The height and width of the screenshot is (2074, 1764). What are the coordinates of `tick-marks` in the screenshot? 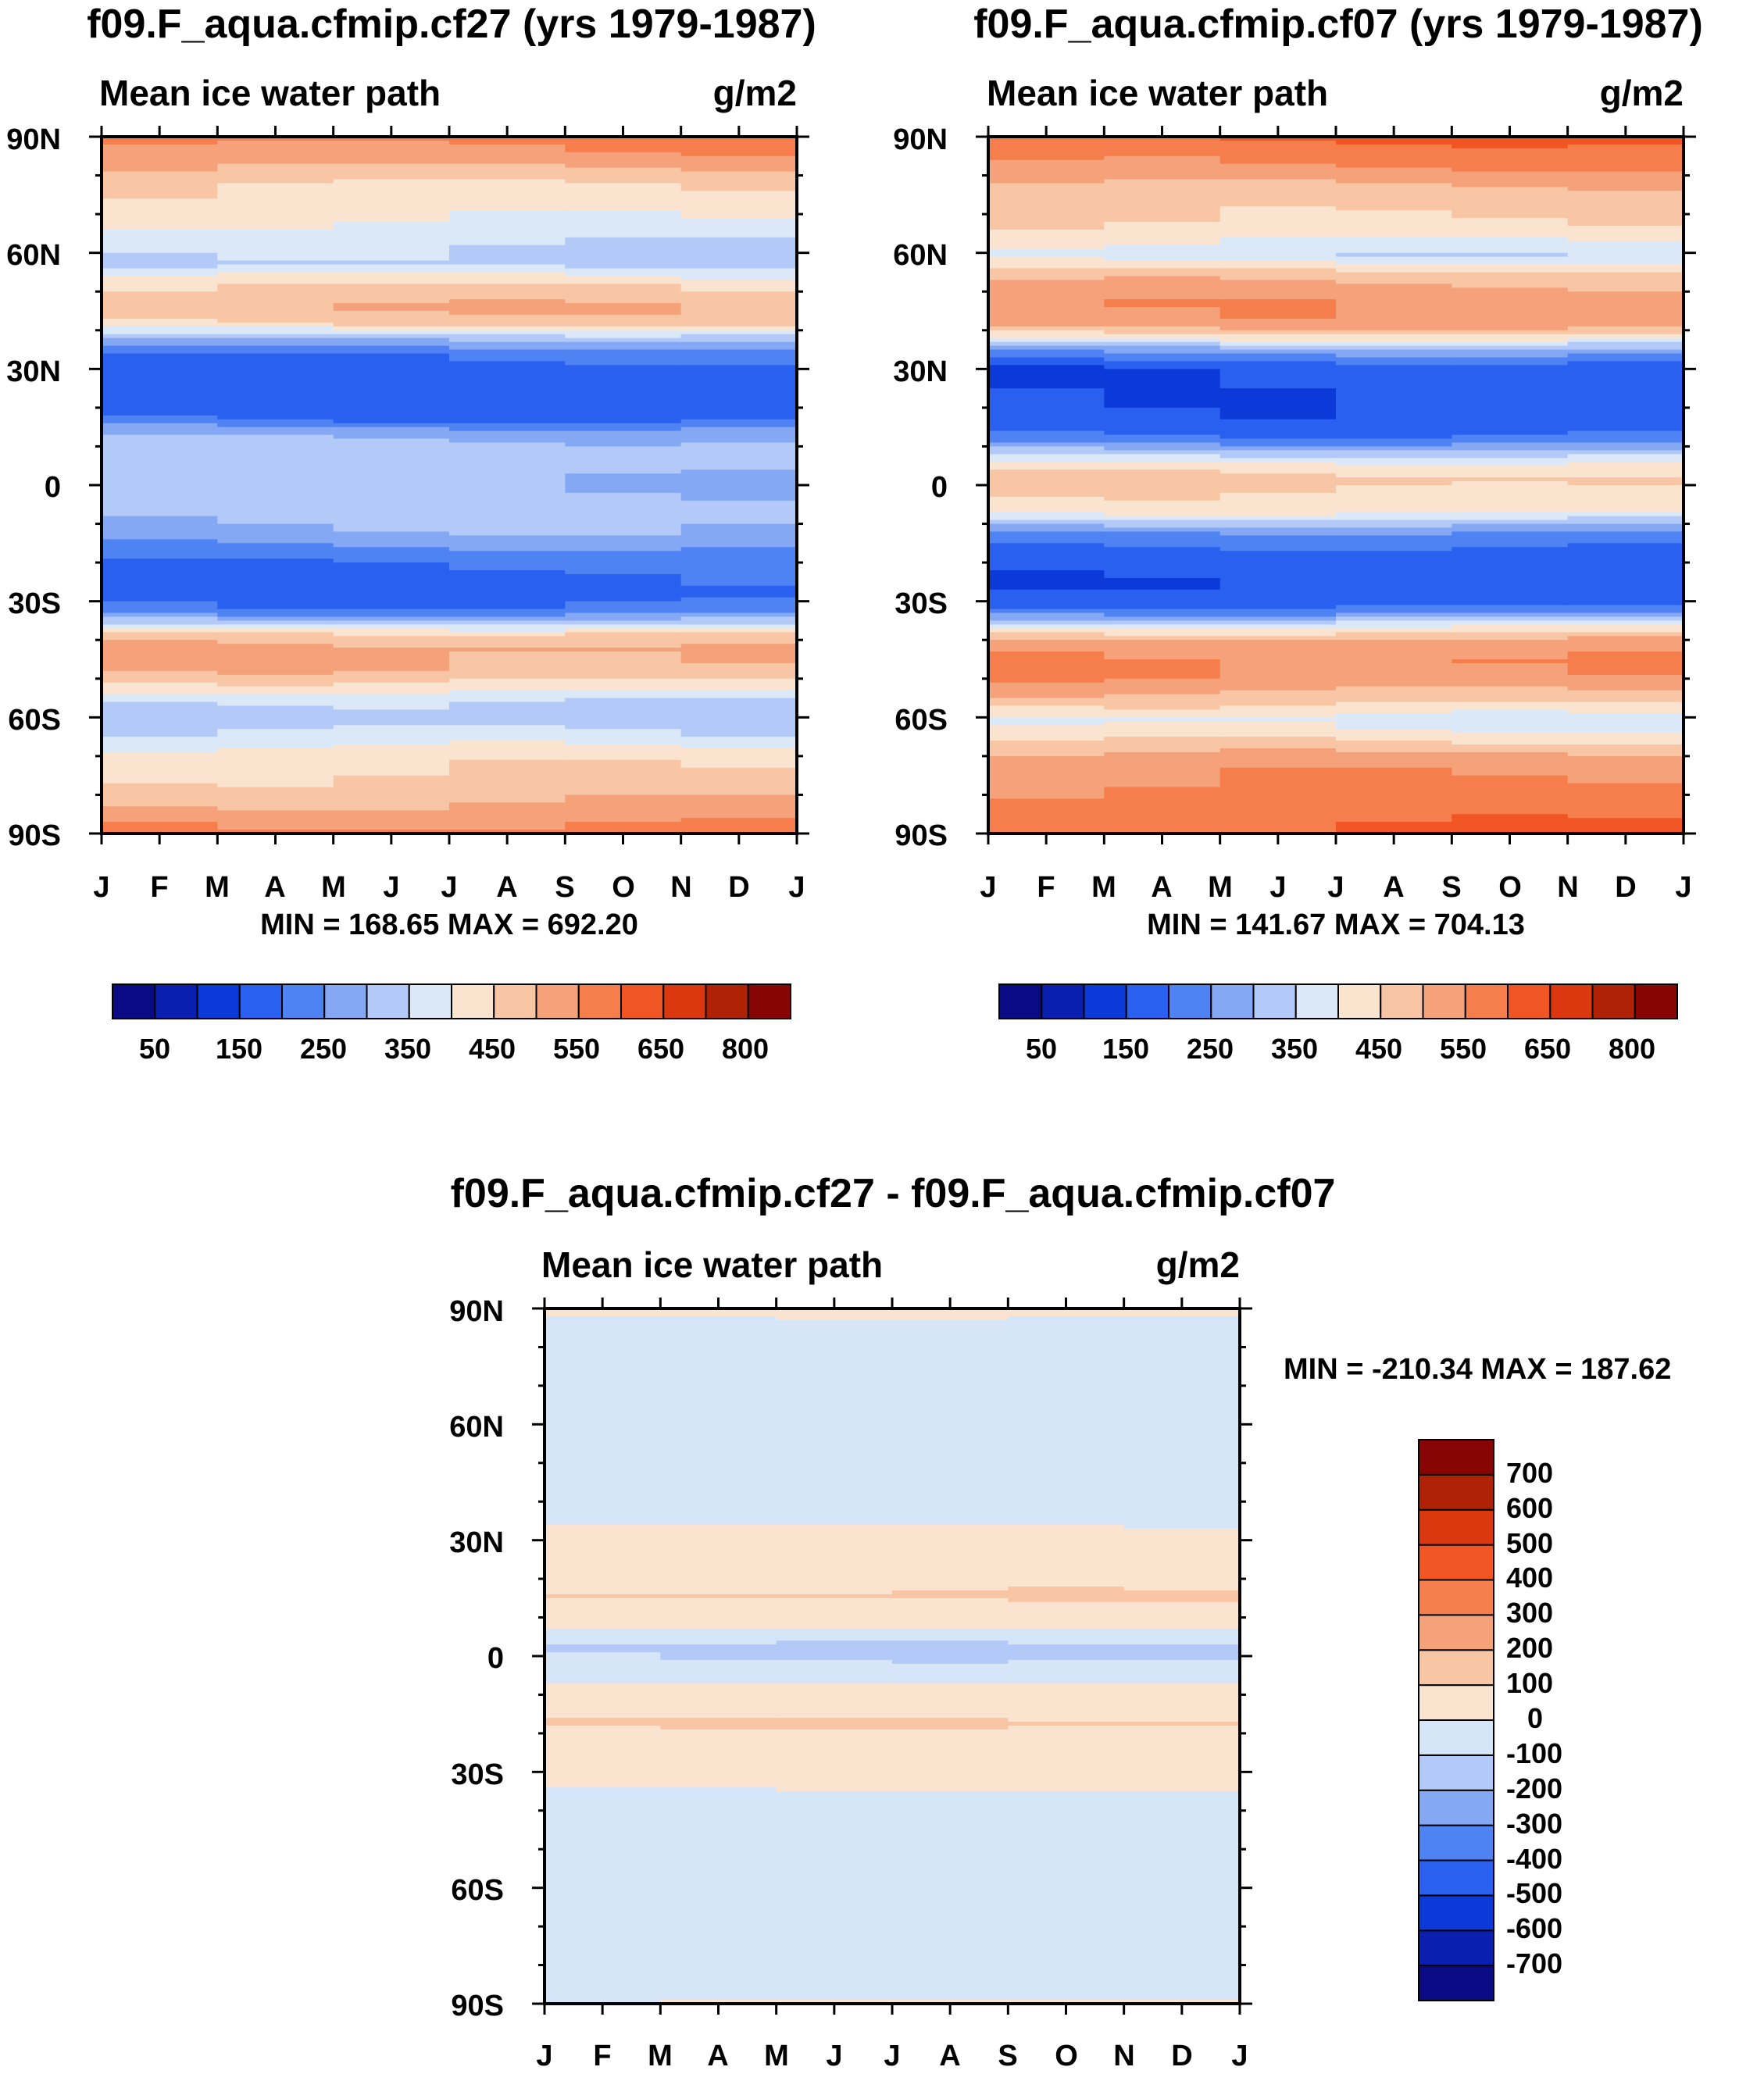 It's located at (1336, 485).